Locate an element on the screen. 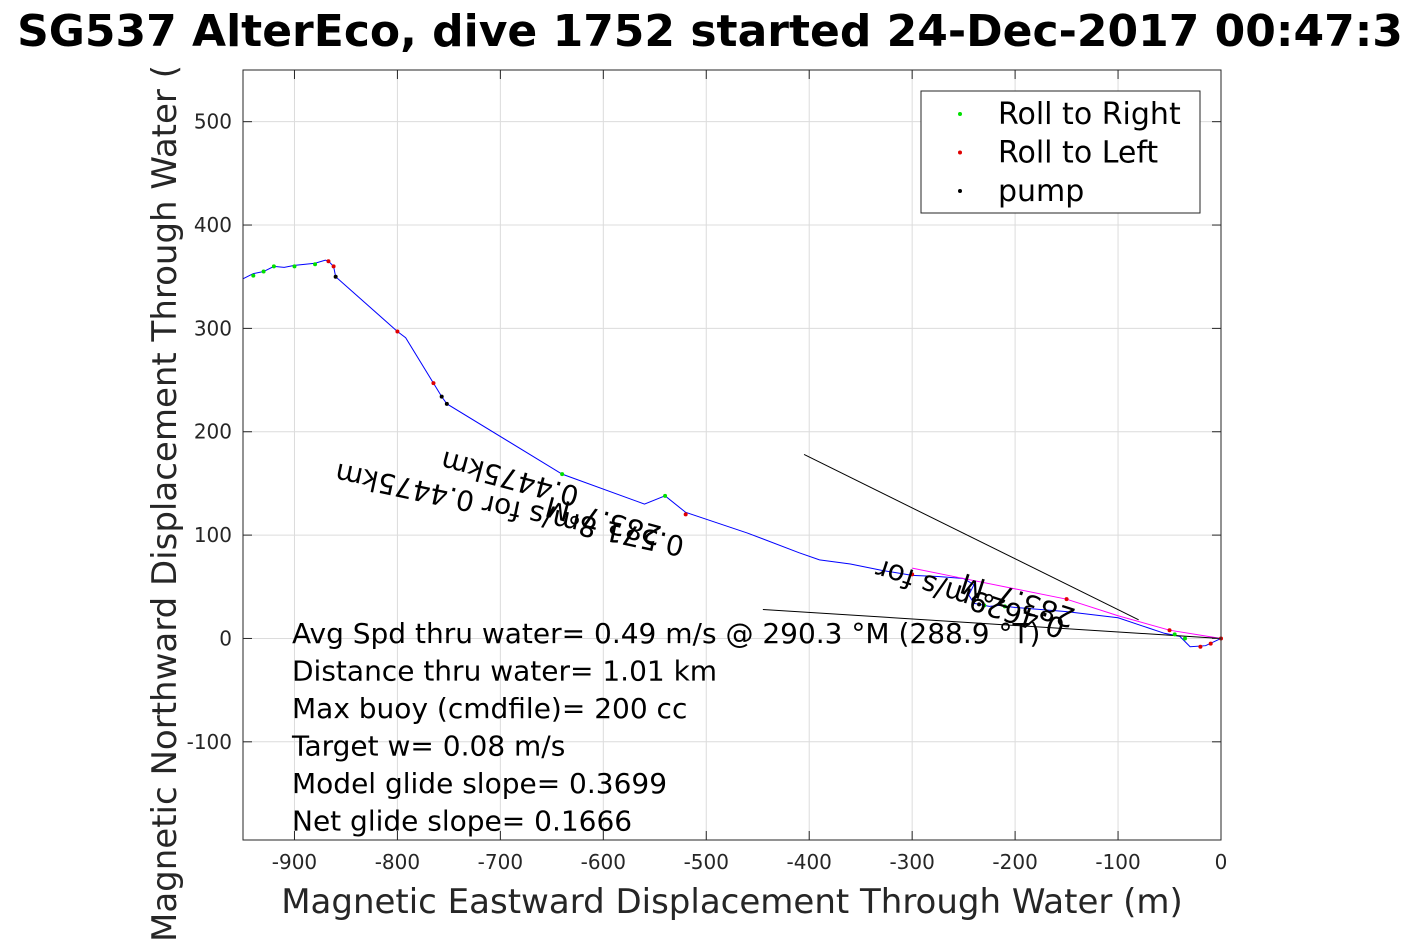  legend-label: pump is located at coordinates (1041, 191).